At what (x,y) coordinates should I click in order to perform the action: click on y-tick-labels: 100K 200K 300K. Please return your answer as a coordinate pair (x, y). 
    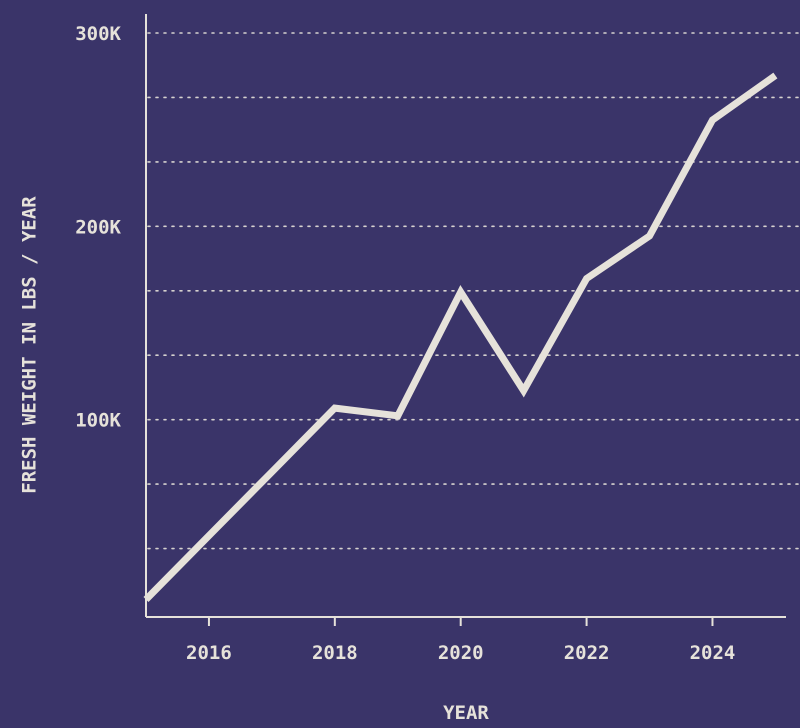
    Looking at the image, I should click on (98, 227).